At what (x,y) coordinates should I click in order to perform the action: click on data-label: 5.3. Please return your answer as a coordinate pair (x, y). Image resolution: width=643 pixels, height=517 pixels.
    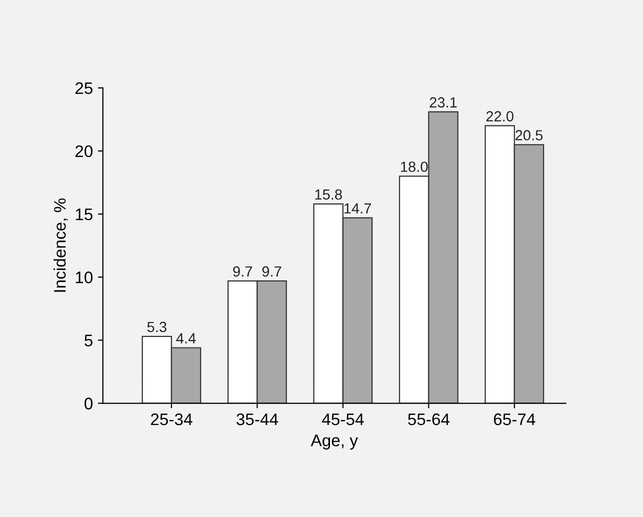
    Looking at the image, I should click on (156, 327).